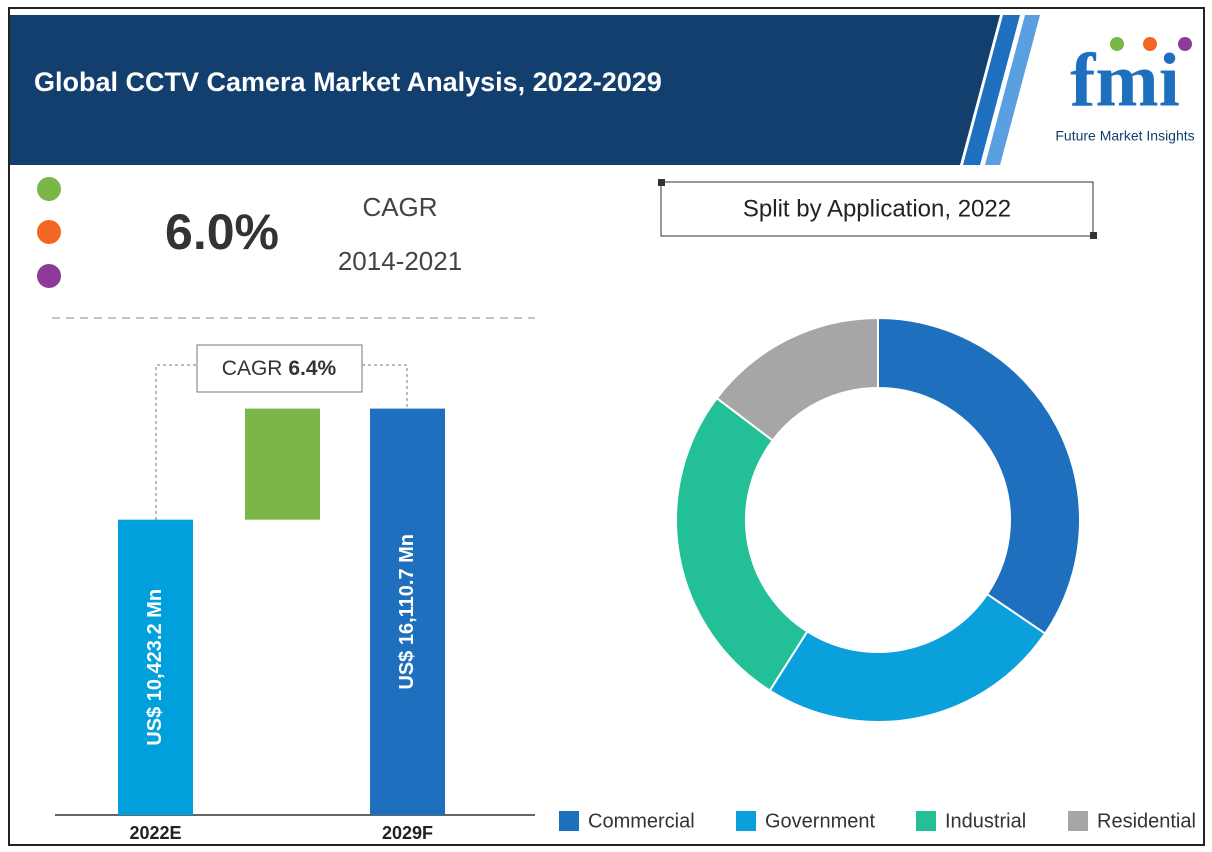  I want to click on cagr-value: 6.0%, so click(222, 232).